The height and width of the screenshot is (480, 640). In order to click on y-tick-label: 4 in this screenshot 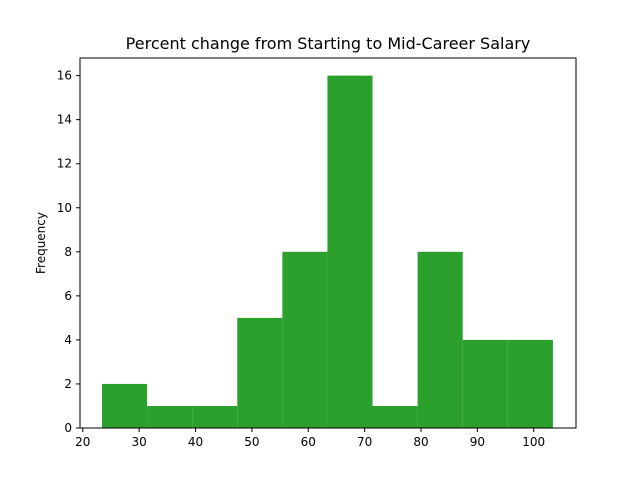, I will do `click(68, 340)`.